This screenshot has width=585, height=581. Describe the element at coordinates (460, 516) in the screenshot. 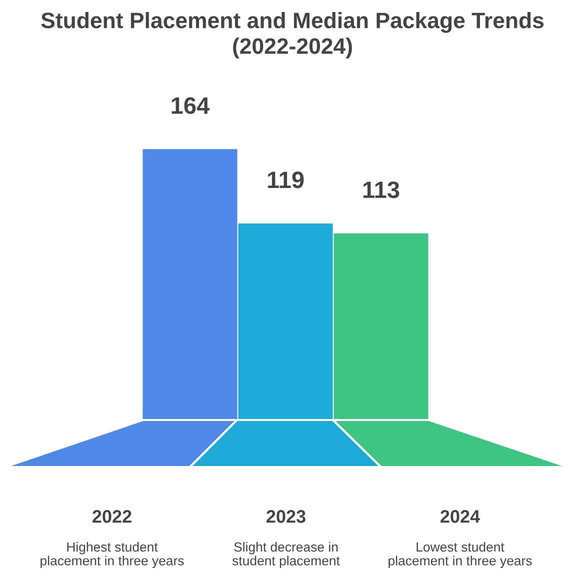

I see `x-tick-label: 2024` at that location.